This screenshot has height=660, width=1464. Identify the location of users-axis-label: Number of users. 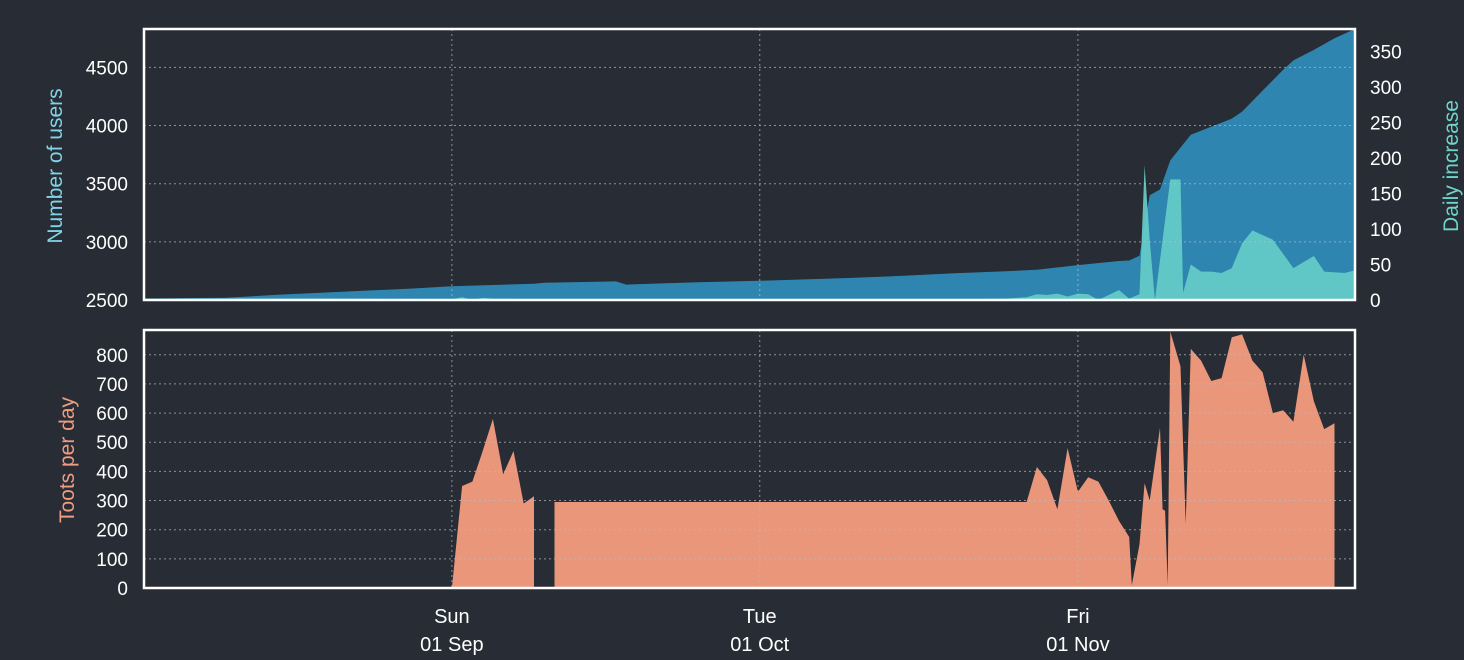
(55, 165).